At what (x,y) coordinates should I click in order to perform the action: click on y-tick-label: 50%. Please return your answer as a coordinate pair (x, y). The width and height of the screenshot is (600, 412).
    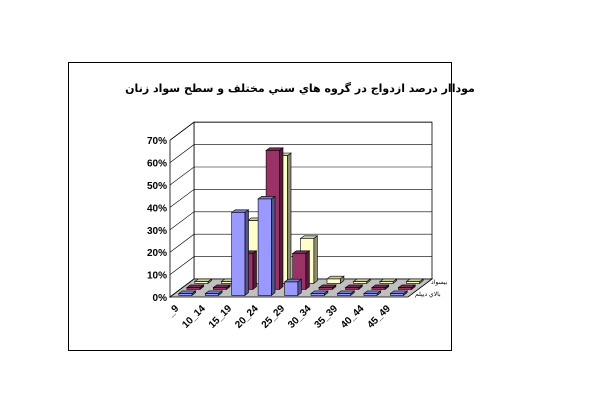
    Looking at the image, I should click on (157, 186).